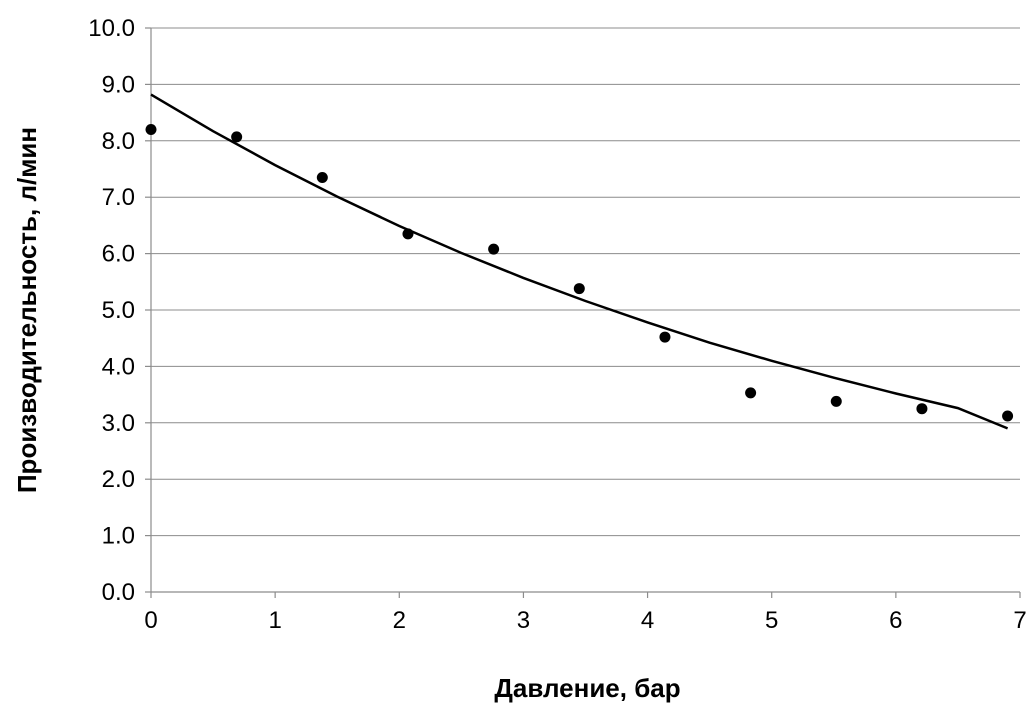  Describe the element at coordinates (118, 84) in the screenshot. I see `y-tick-label: 9.0` at that location.